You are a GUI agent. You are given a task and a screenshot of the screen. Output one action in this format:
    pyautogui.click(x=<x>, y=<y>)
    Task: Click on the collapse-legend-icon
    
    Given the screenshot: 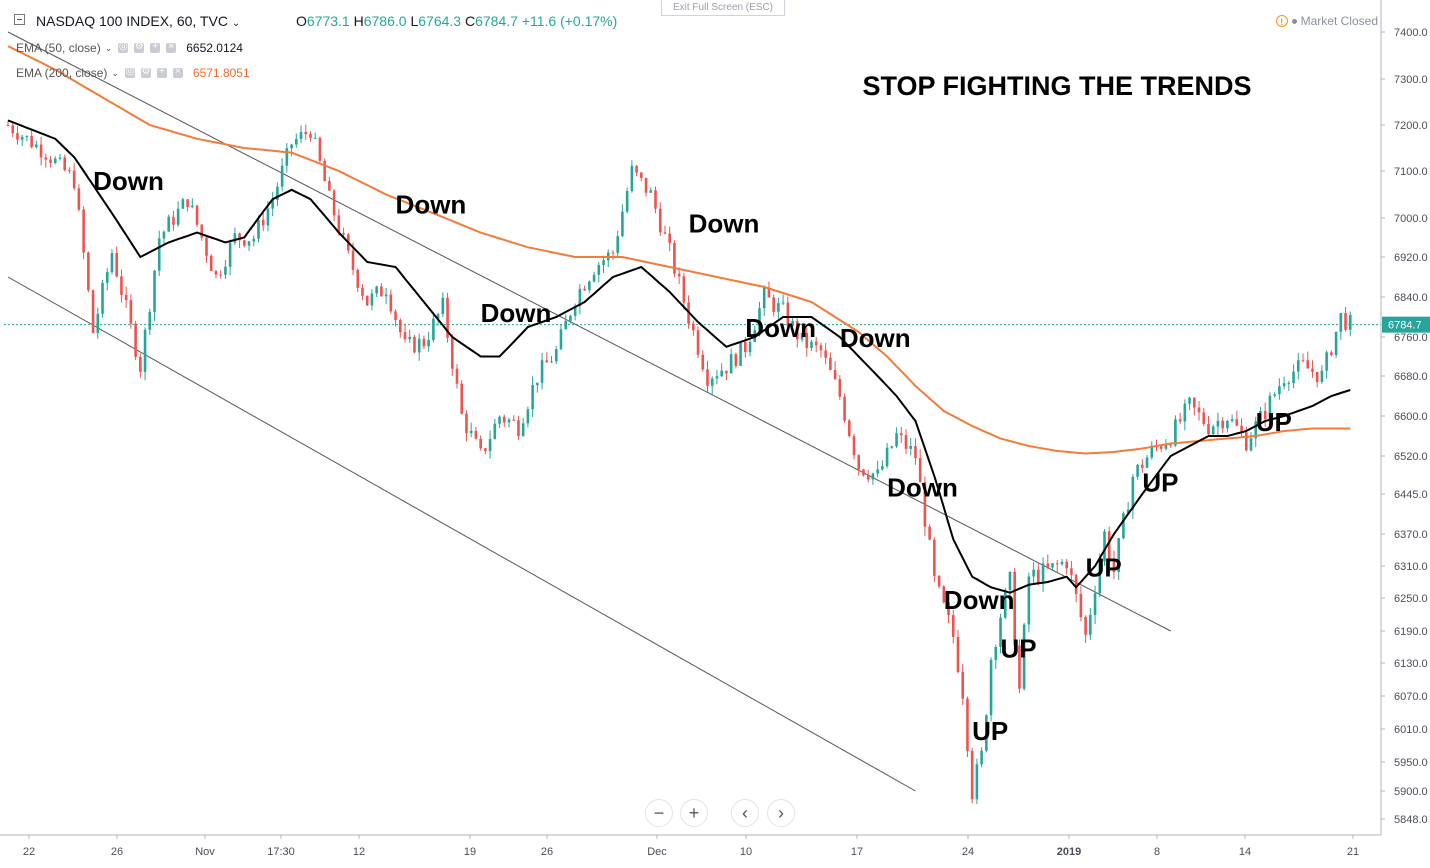 What is the action you would take?
    pyautogui.click(x=19, y=19)
    